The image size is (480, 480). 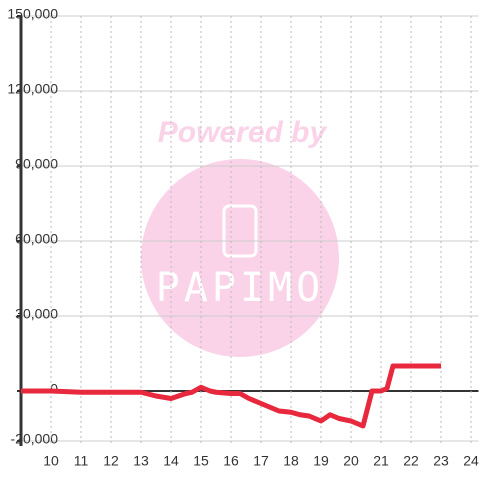 What do you see at coordinates (411, 461) in the screenshot?
I see `x-tick-label: 22` at bounding box center [411, 461].